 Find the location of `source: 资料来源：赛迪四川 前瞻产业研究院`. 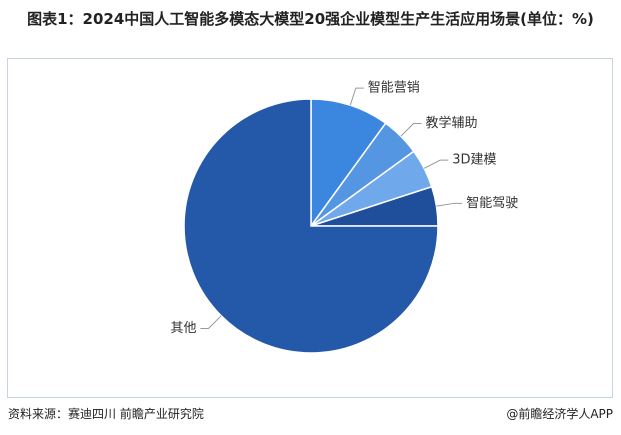

source: 资料来源：赛迪四川 前瞻产业研究院 is located at coordinates (106, 414).